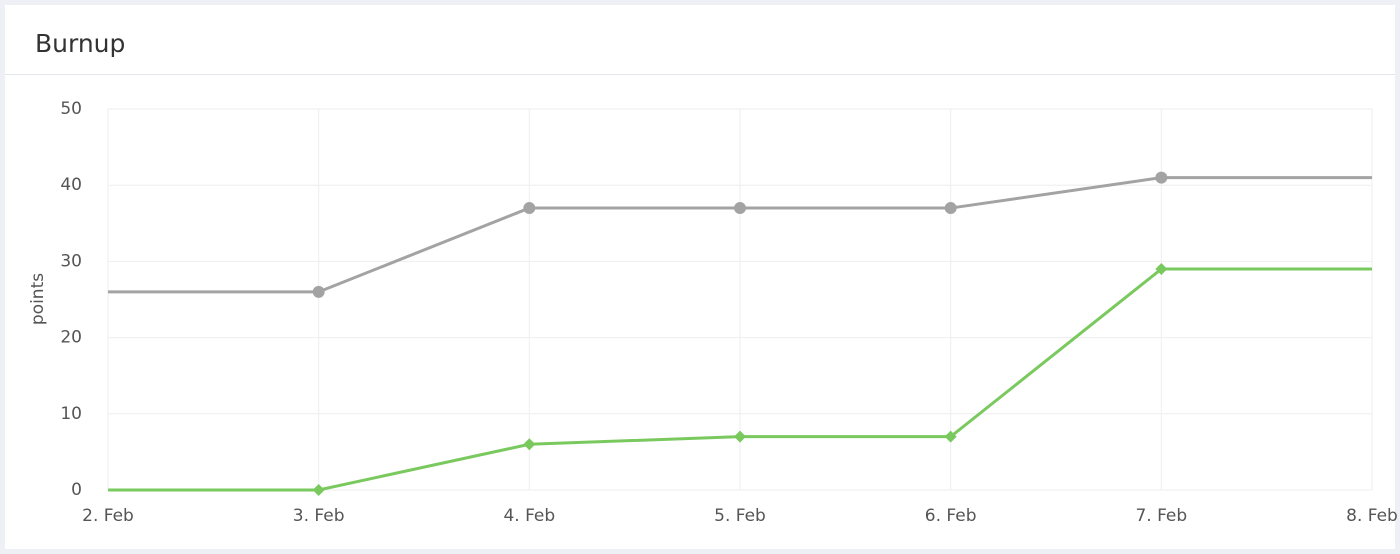  Describe the element at coordinates (71, 185) in the screenshot. I see `y-tick-label: 40` at that location.